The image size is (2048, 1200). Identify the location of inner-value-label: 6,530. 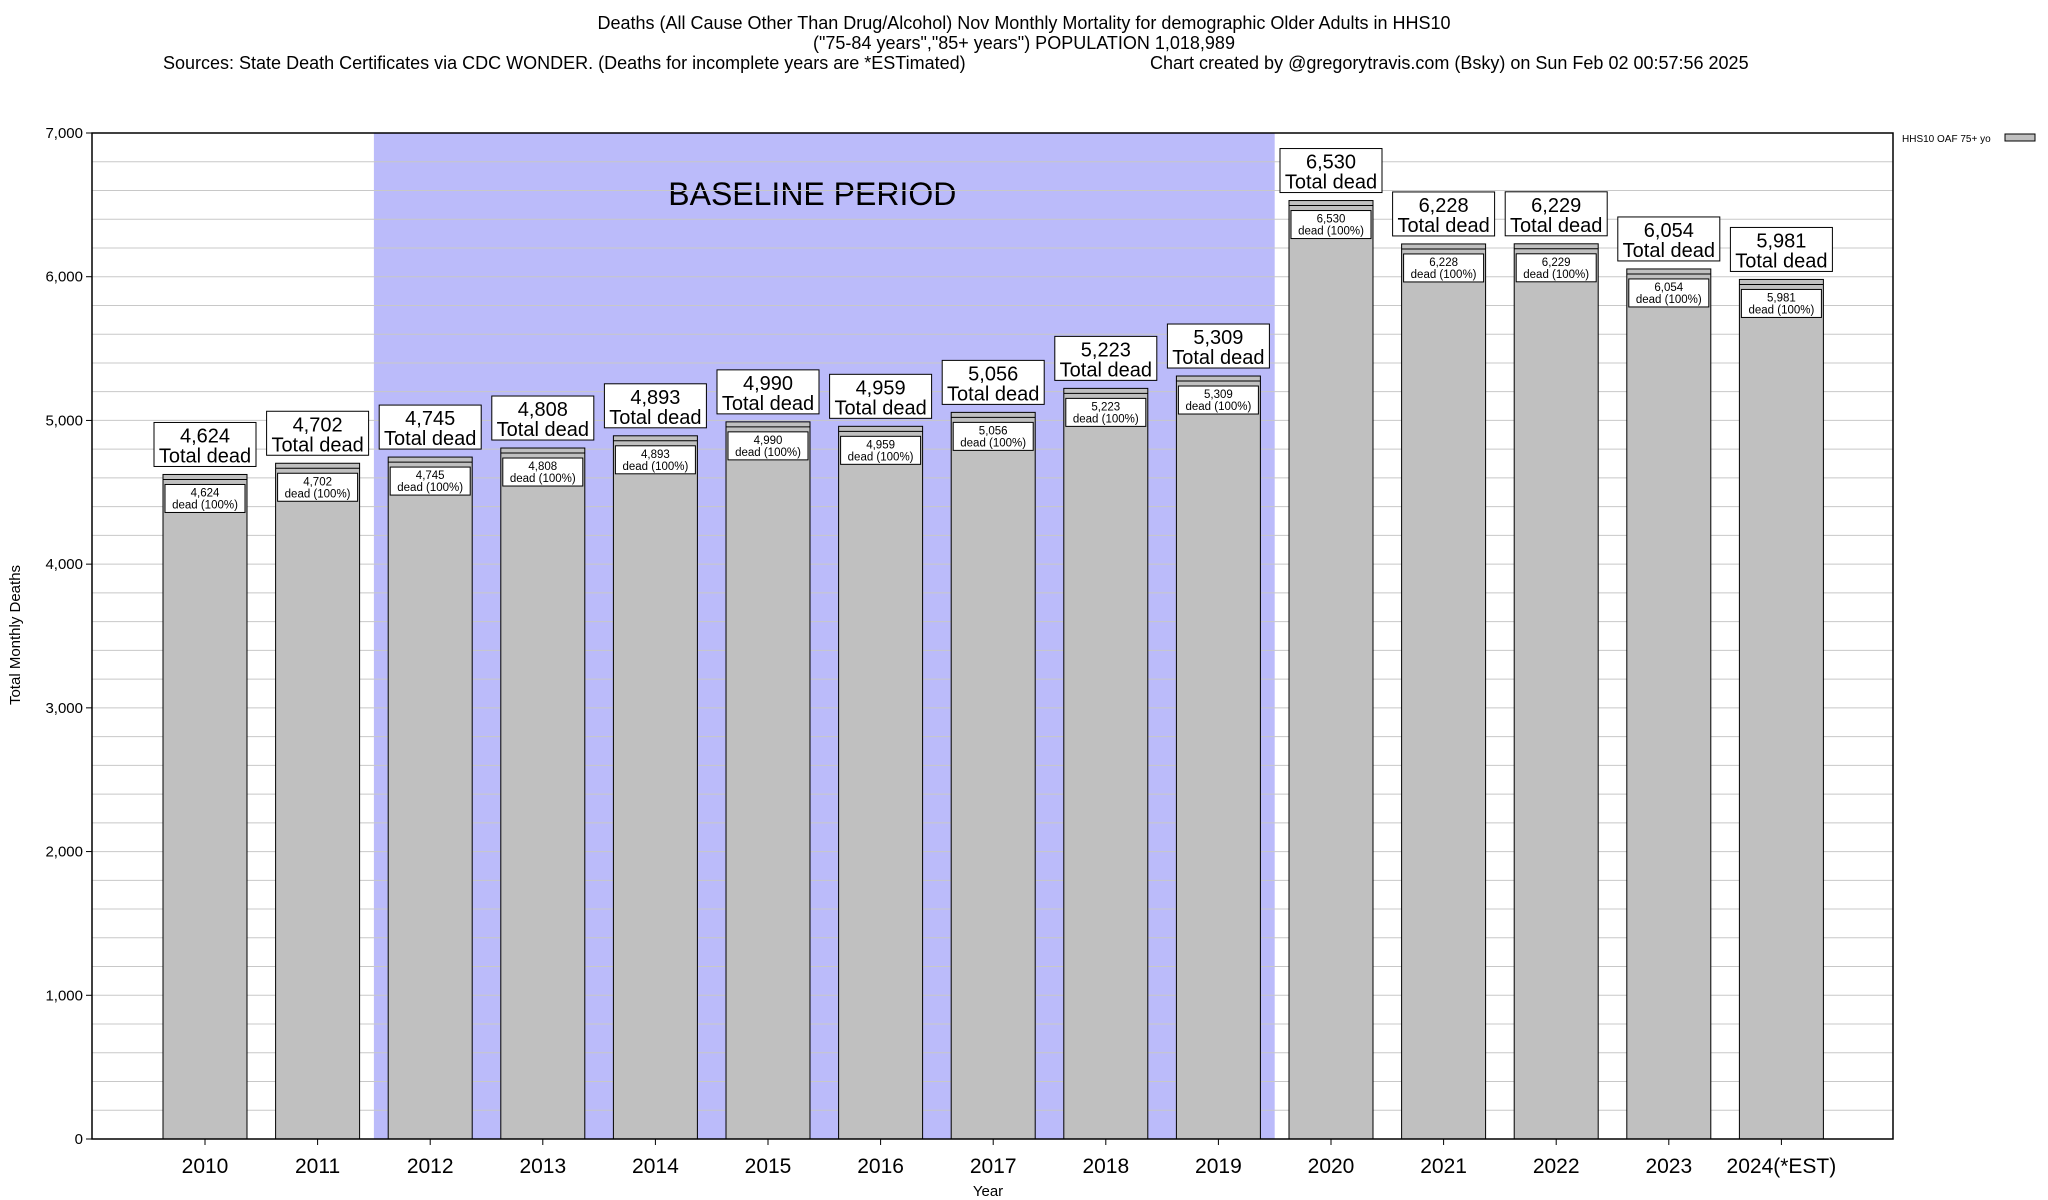
(1331, 220).